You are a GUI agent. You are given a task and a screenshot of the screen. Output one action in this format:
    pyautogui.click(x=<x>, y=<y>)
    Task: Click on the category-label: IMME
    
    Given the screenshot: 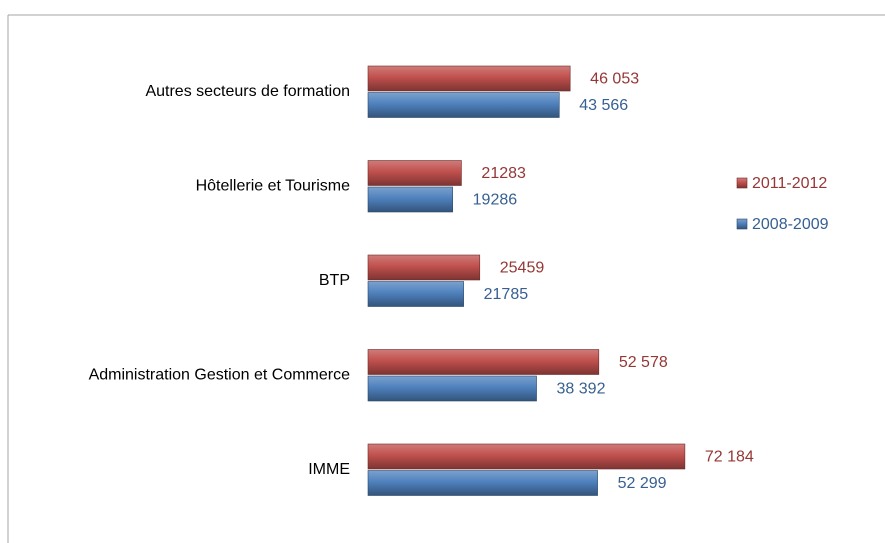 What is the action you would take?
    pyautogui.click(x=329, y=469)
    